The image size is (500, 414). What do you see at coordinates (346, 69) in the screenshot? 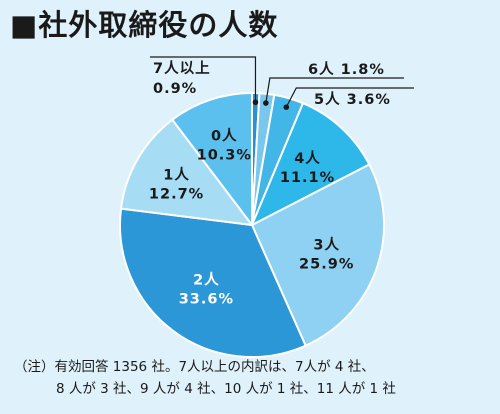
I see `slice-label-2: 6人 1.8%` at bounding box center [346, 69].